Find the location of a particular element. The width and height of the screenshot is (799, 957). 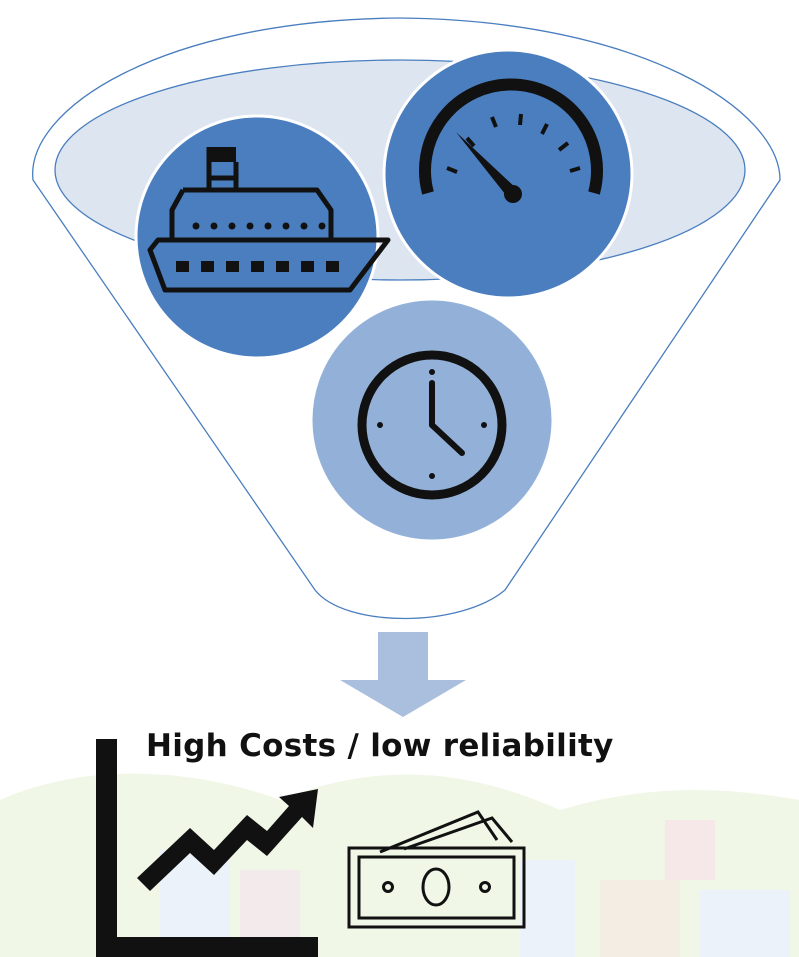

speedometer-icon is located at coordinates (511, 140).